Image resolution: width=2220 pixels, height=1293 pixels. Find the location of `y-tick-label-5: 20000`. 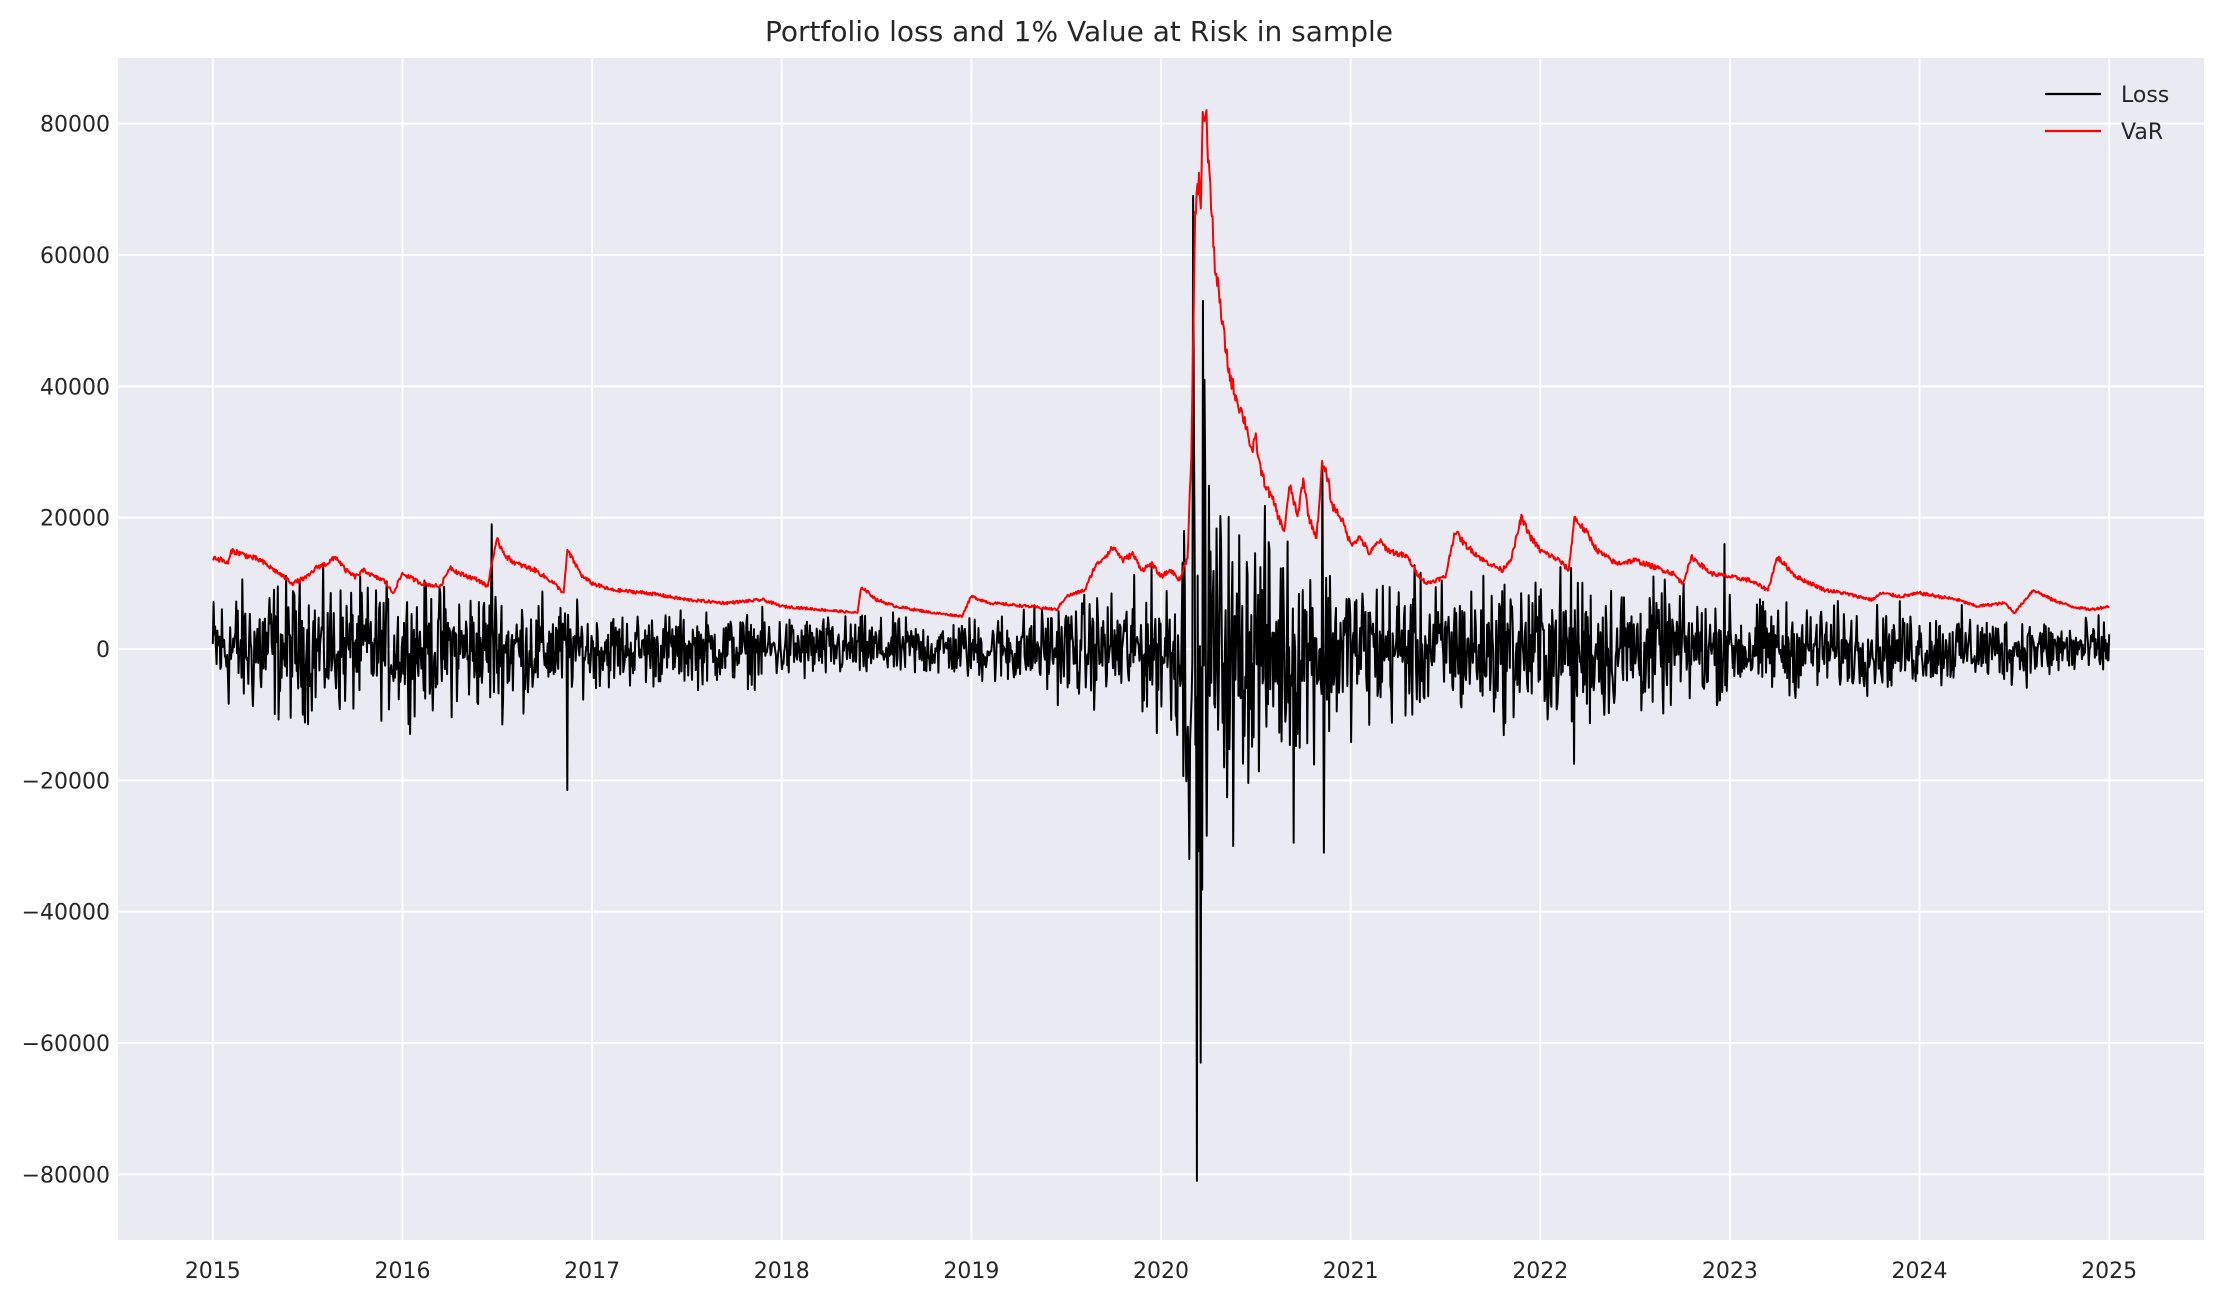

y-tick-label-5: 20000 is located at coordinates (75, 519).